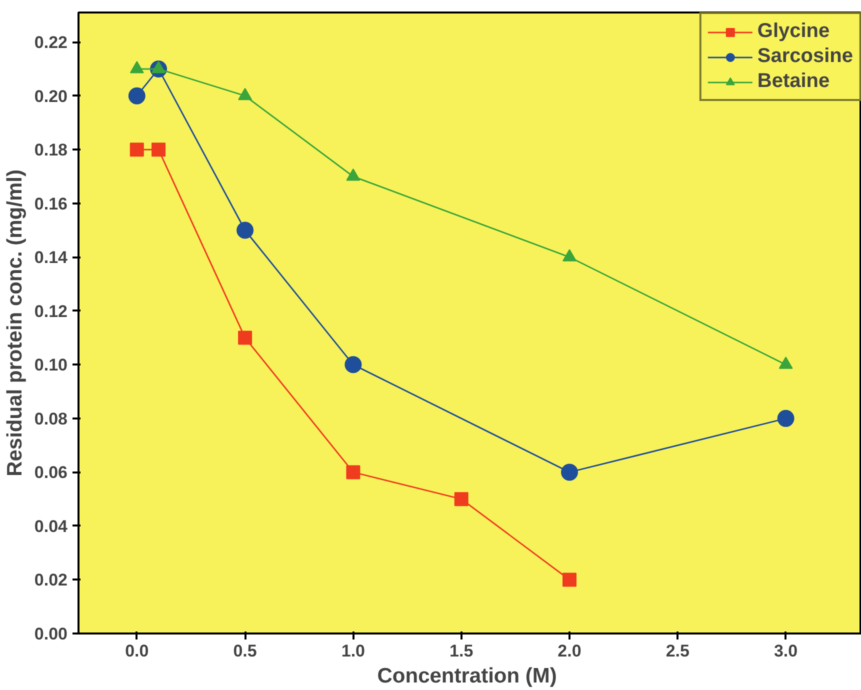 The height and width of the screenshot is (690, 861). What do you see at coordinates (51, 150) in the screenshot?
I see `y-tick-label: 0.18` at bounding box center [51, 150].